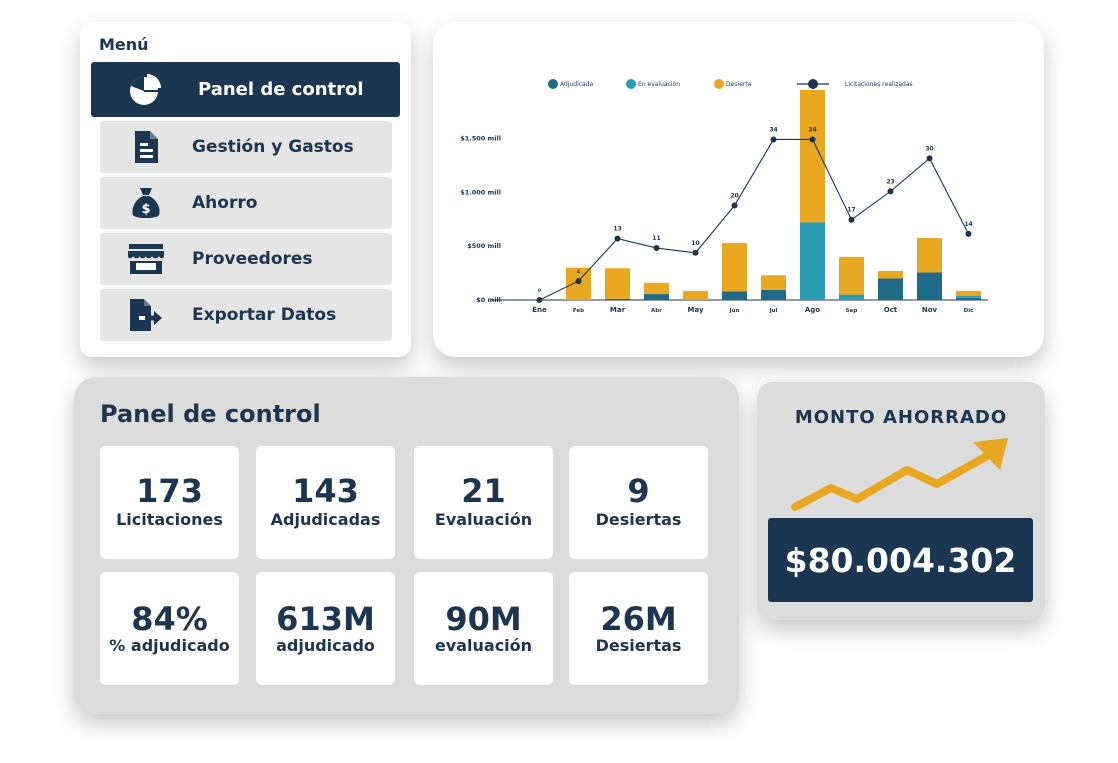 Image resolution: width=1118 pixels, height=763 pixels. I want to click on stat-value: 173, so click(169, 491).